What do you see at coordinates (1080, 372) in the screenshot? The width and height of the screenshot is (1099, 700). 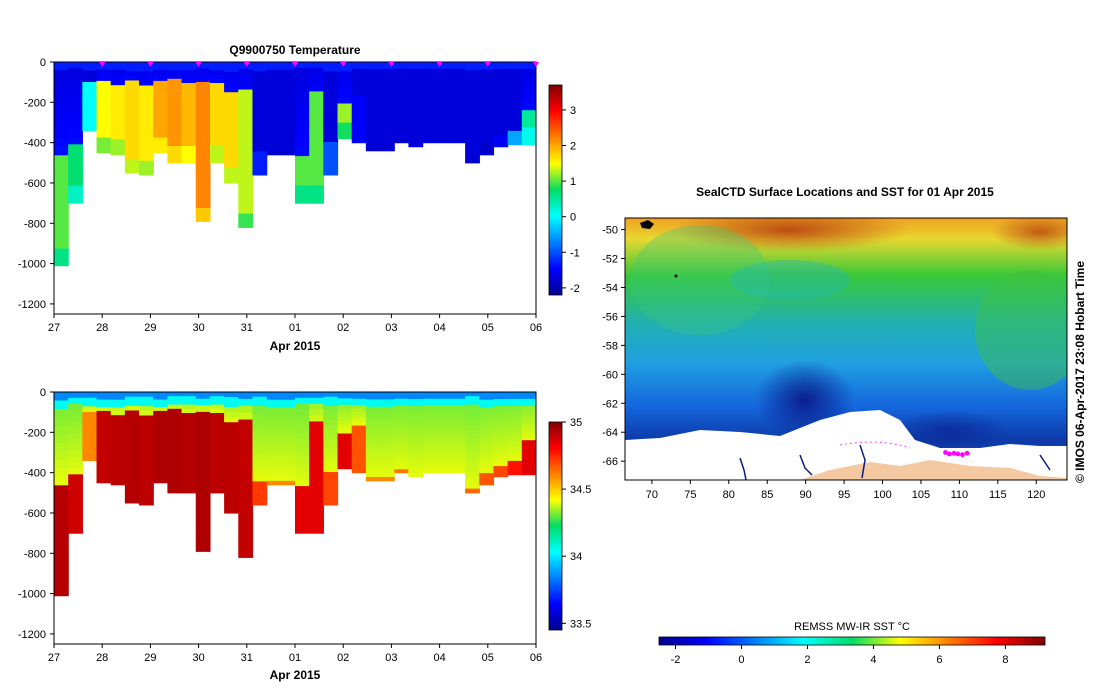 I see `imos-side-label: © IMOS 06-Apr-2017 23:08 Hobart Time` at bounding box center [1080, 372].